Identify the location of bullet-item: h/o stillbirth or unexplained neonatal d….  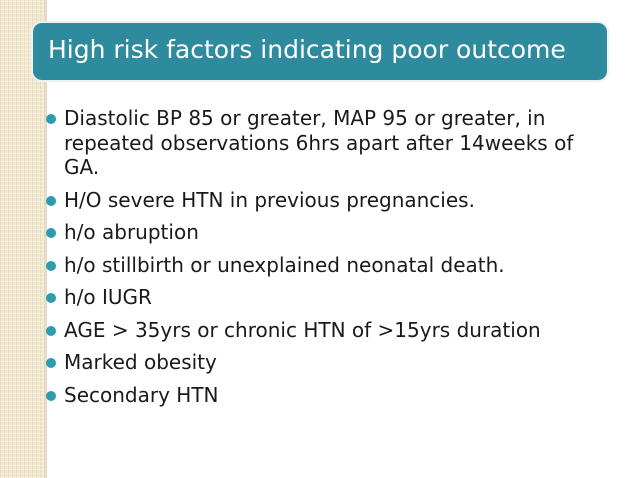
(324, 265).